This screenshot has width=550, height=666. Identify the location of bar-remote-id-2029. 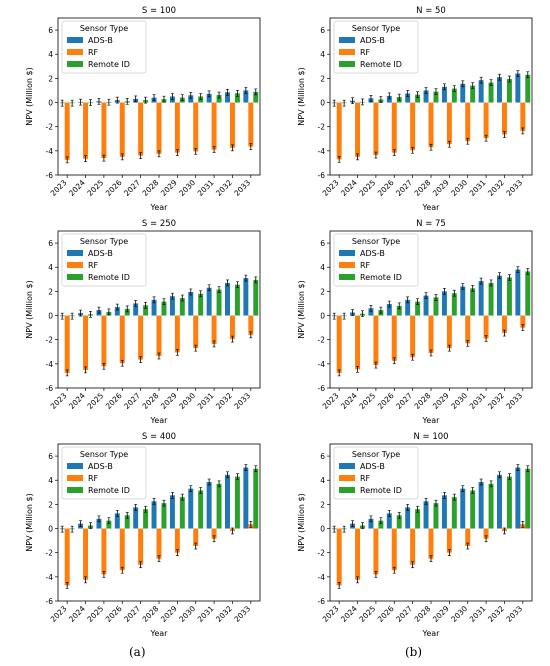
(182, 513).